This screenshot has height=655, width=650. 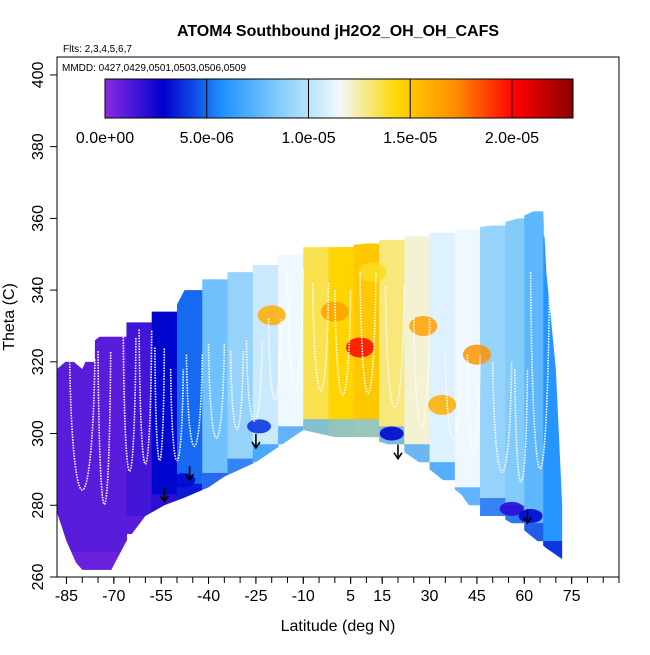 I want to click on x-tick-label: -70, so click(x=113, y=596).